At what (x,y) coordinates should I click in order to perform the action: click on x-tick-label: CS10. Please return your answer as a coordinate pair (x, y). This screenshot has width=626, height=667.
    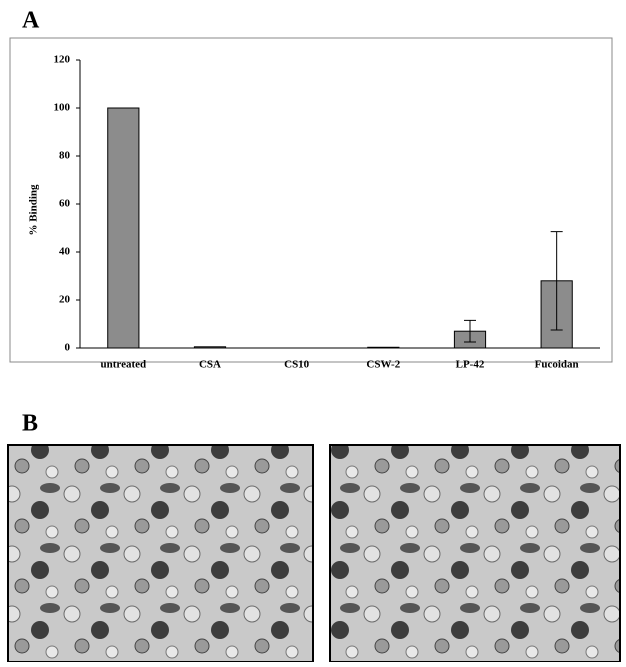
    Looking at the image, I should click on (297, 365).